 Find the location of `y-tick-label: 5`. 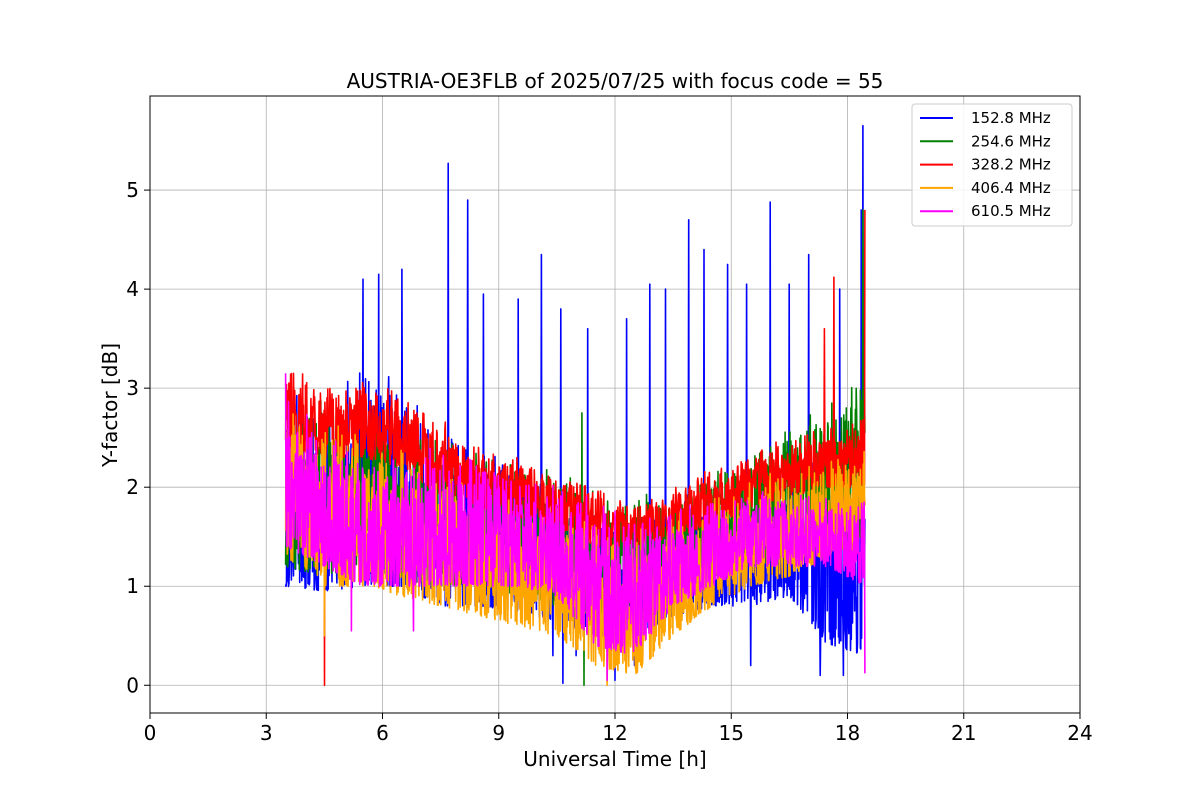

y-tick-label: 5 is located at coordinates (132, 190).